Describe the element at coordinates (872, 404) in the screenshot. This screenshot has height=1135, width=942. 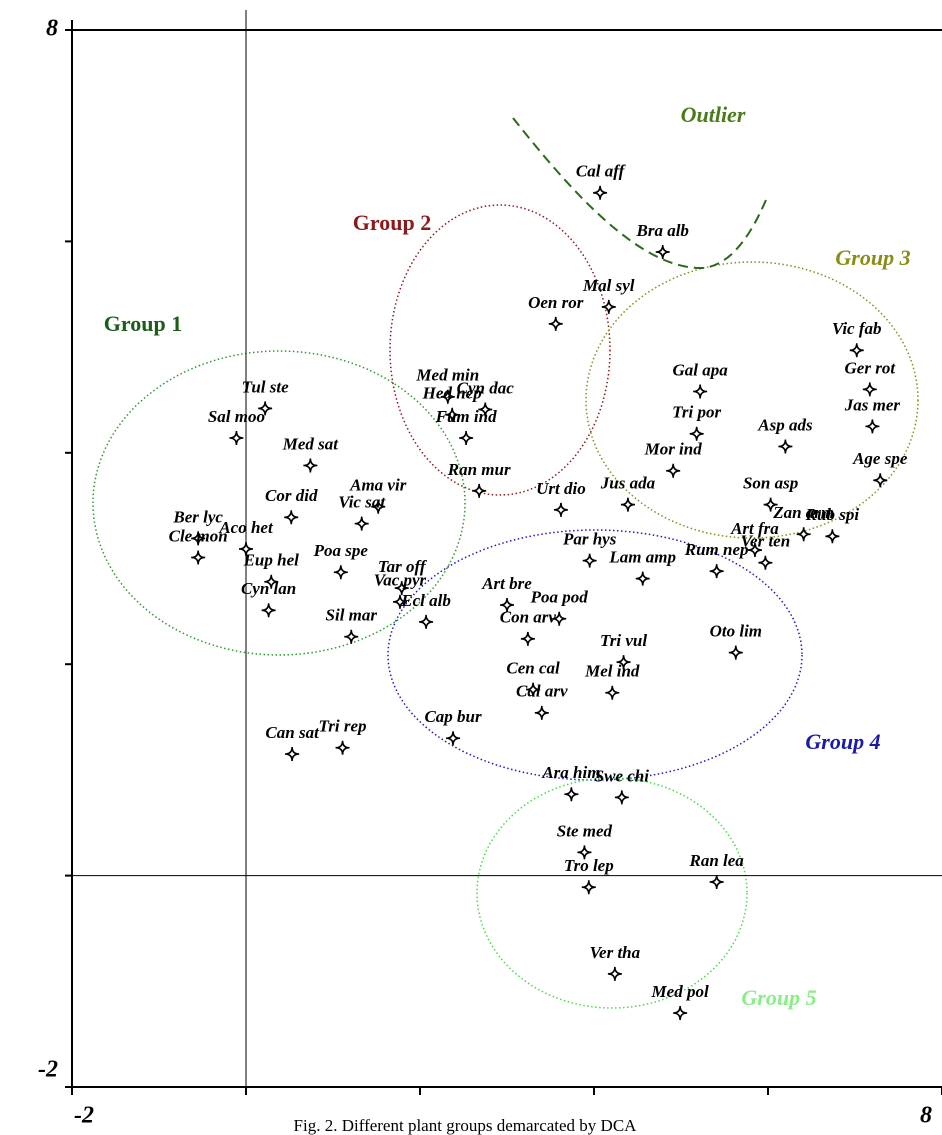
I see `point-label: Jas mer` at that location.